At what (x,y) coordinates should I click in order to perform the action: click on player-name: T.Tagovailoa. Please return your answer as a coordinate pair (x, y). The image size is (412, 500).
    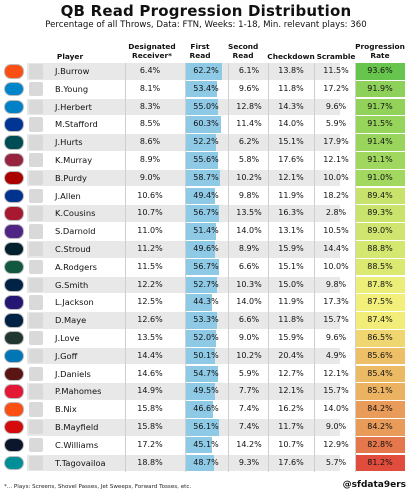
    Looking at the image, I should click on (80, 462).